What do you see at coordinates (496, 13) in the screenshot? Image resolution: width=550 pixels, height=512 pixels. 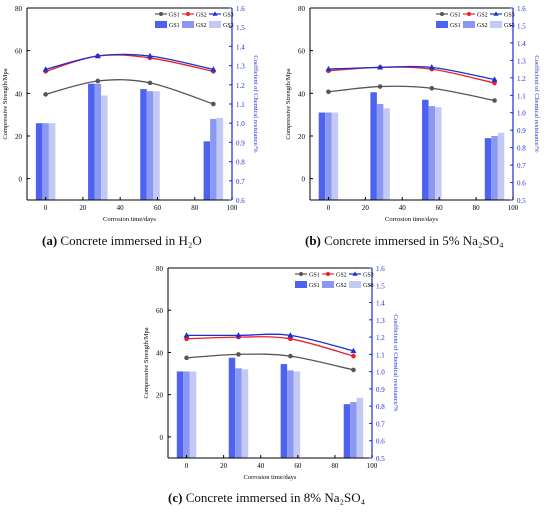 I see `legend-marker-gs3` at bounding box center [496, 13].